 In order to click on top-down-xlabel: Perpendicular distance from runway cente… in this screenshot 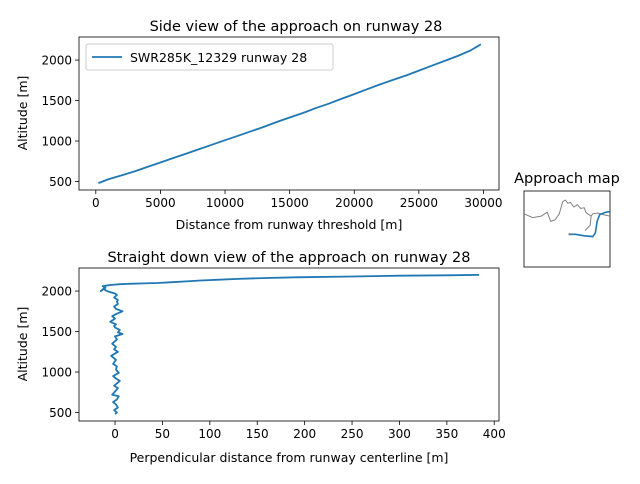, I will do `click(289, 457)`.